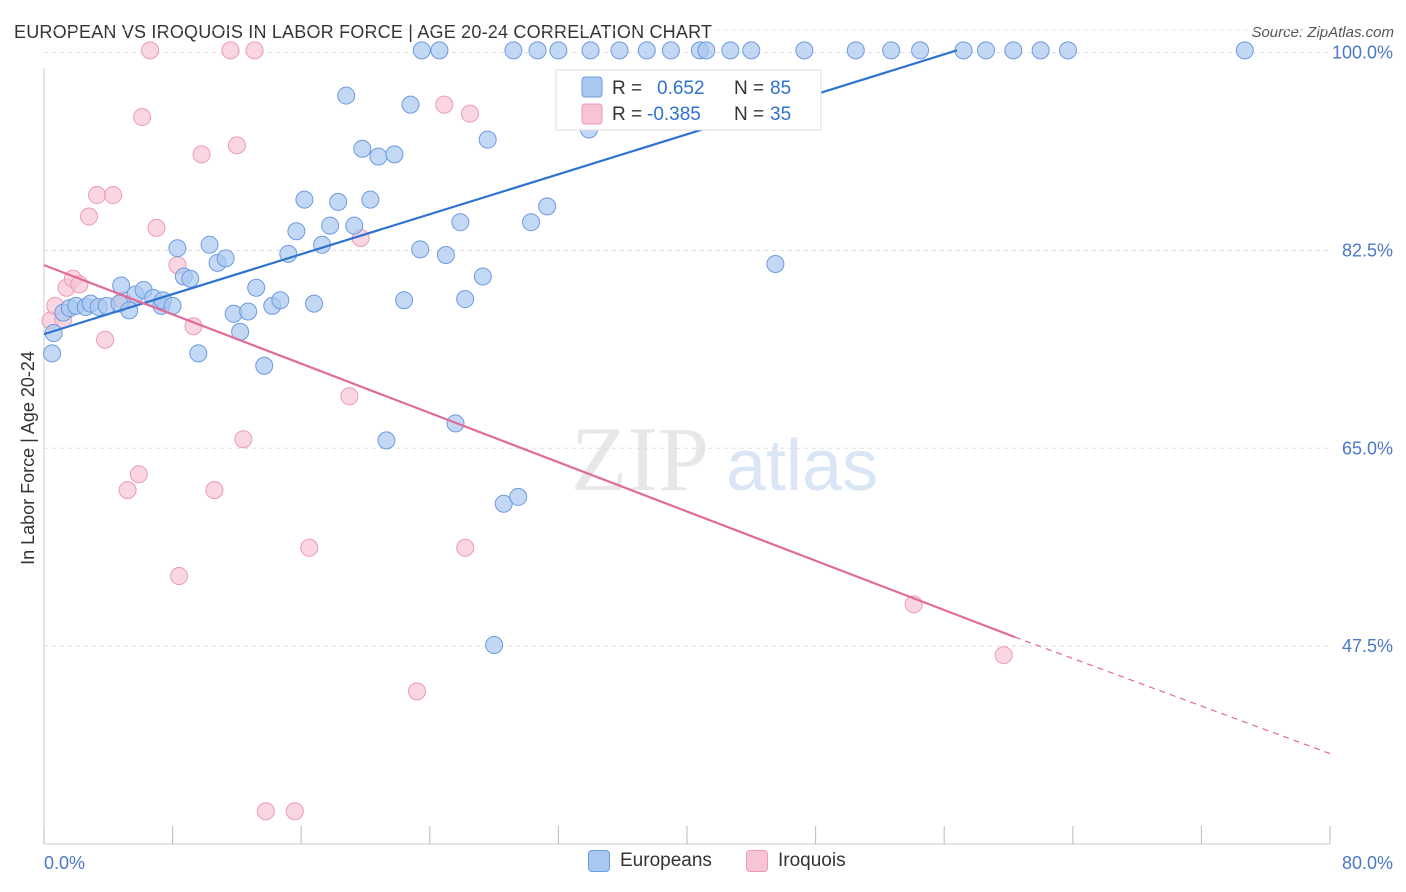  What do you see at coordinates (724, 459) in the screenshot?
I see `watermark: ZIP atlas` at bounding box center [724, 459].